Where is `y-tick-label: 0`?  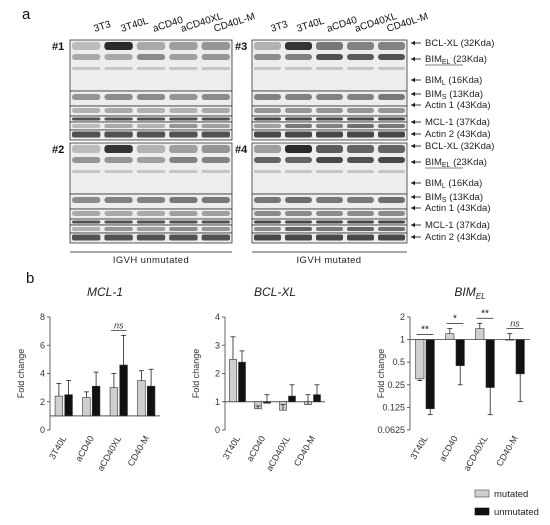
y-tick-label: 0 is located at coordinates (42, 430).